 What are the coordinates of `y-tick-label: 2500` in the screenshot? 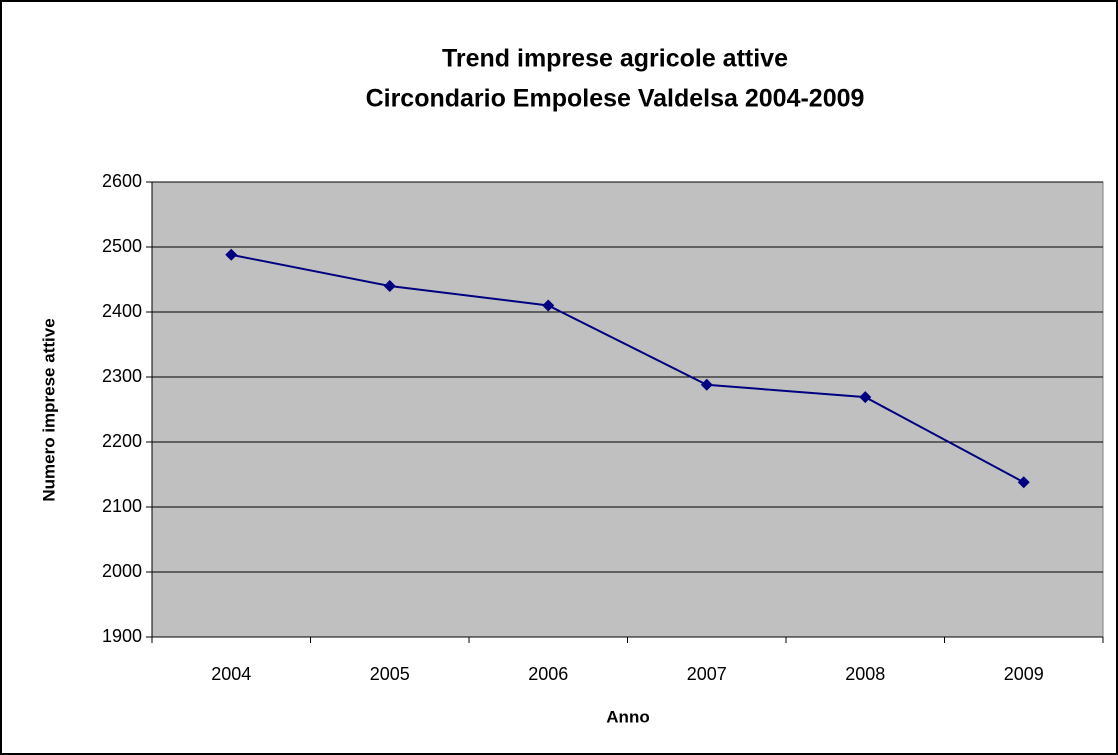 It's located at (122, 246).